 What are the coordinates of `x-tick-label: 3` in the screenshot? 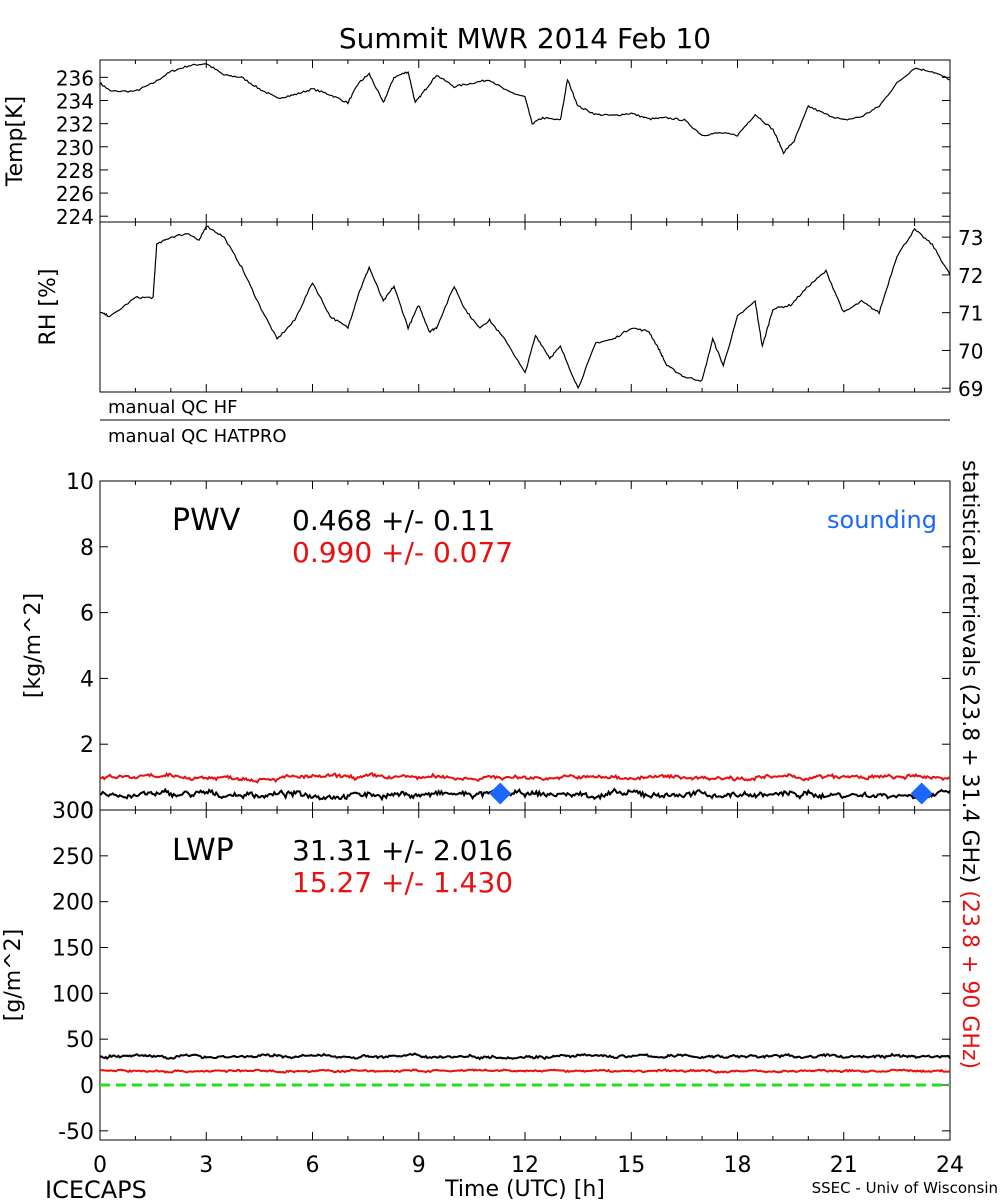 It's located at (206, 1165).